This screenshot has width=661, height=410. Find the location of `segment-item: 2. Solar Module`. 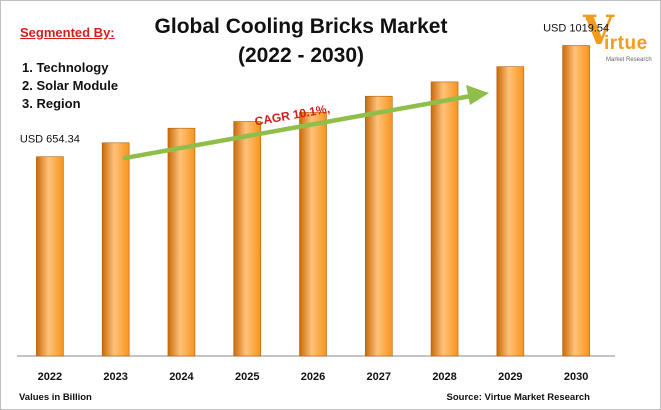

segment-item: 2. Solar Module is located at coordinates (70, 85).